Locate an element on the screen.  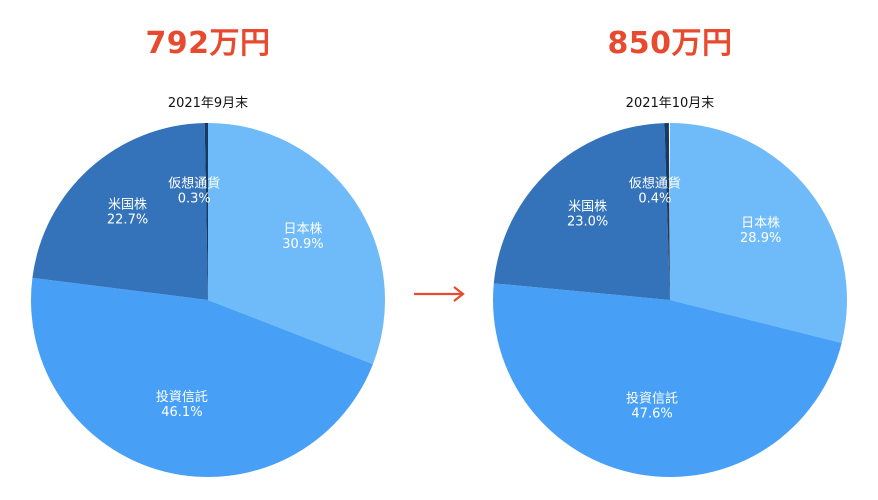
slice-percent-crypto: 0.3% is located at coordinates (194, 198).